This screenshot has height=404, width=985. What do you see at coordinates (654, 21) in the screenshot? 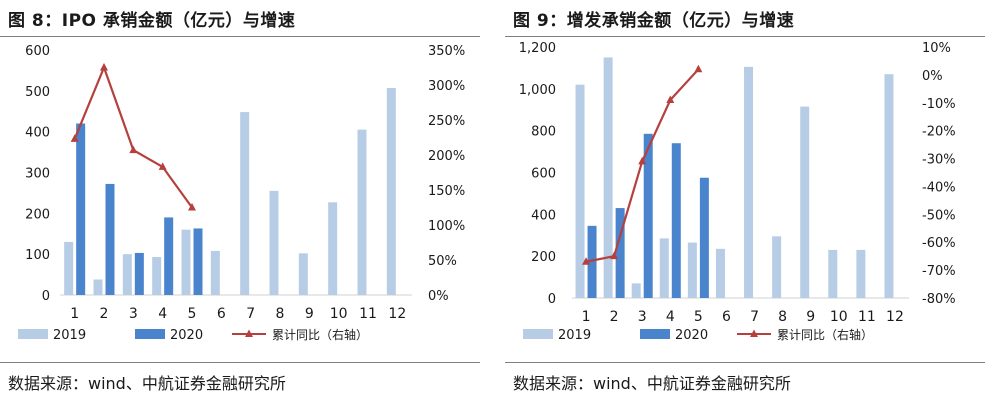
I see `chart-title: 图 9：增发承销金额（亿元）与增速` at bounding box center [654, 21].